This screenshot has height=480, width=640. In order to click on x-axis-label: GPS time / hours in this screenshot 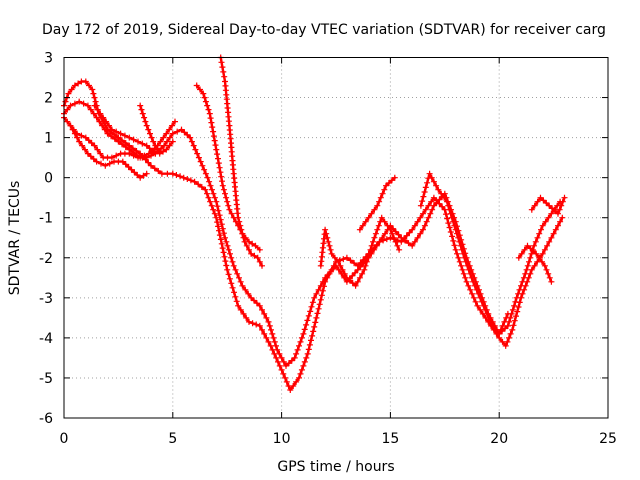, I will do `click(335, 467)`.